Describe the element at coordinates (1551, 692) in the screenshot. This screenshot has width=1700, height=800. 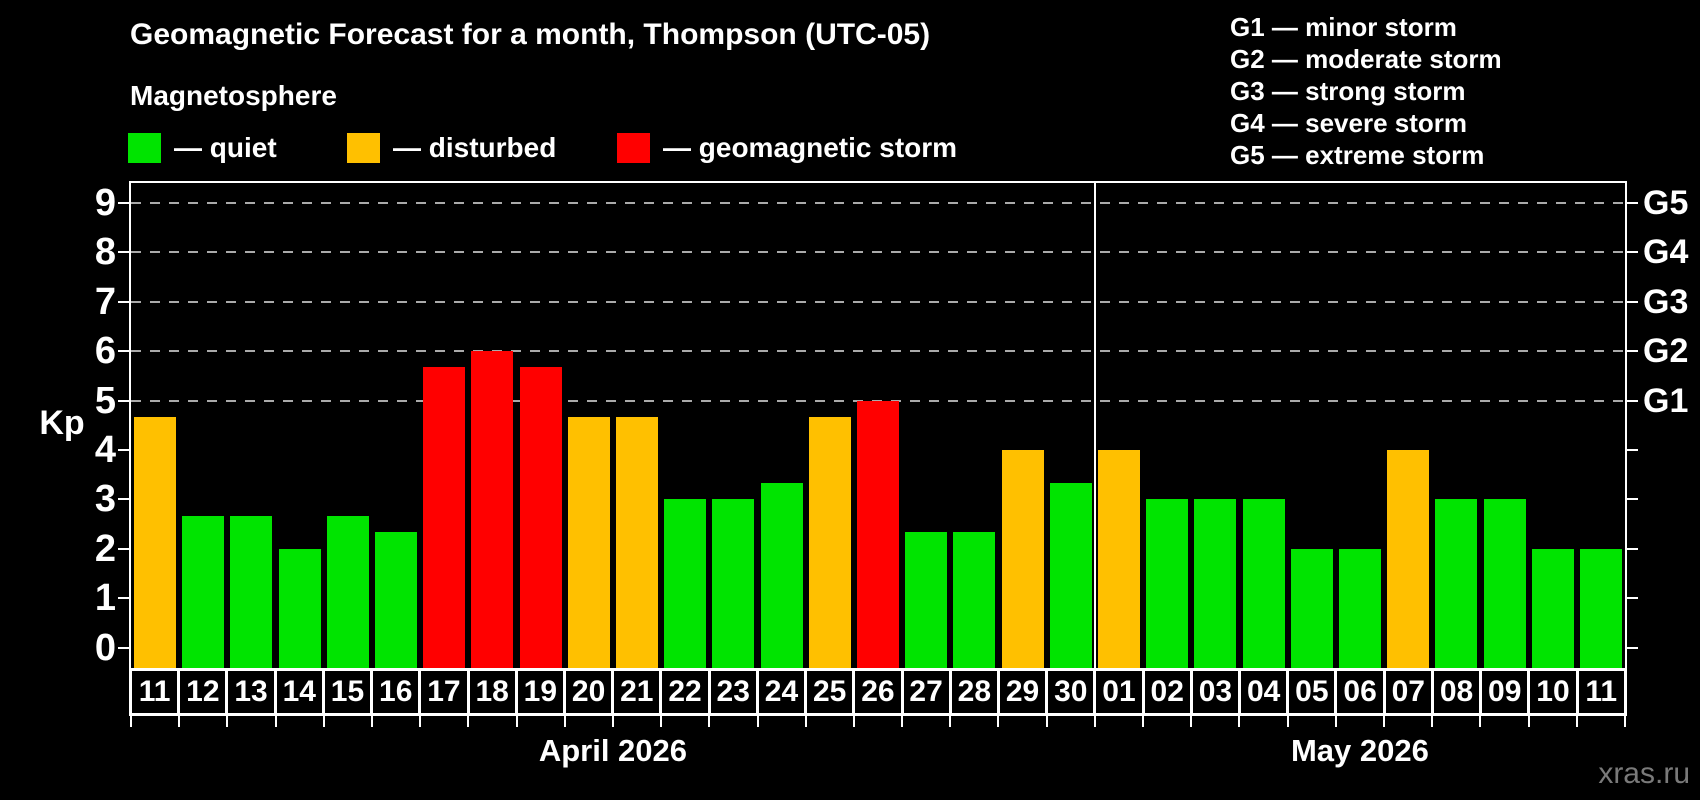
I see `day-label: 10` at that location.